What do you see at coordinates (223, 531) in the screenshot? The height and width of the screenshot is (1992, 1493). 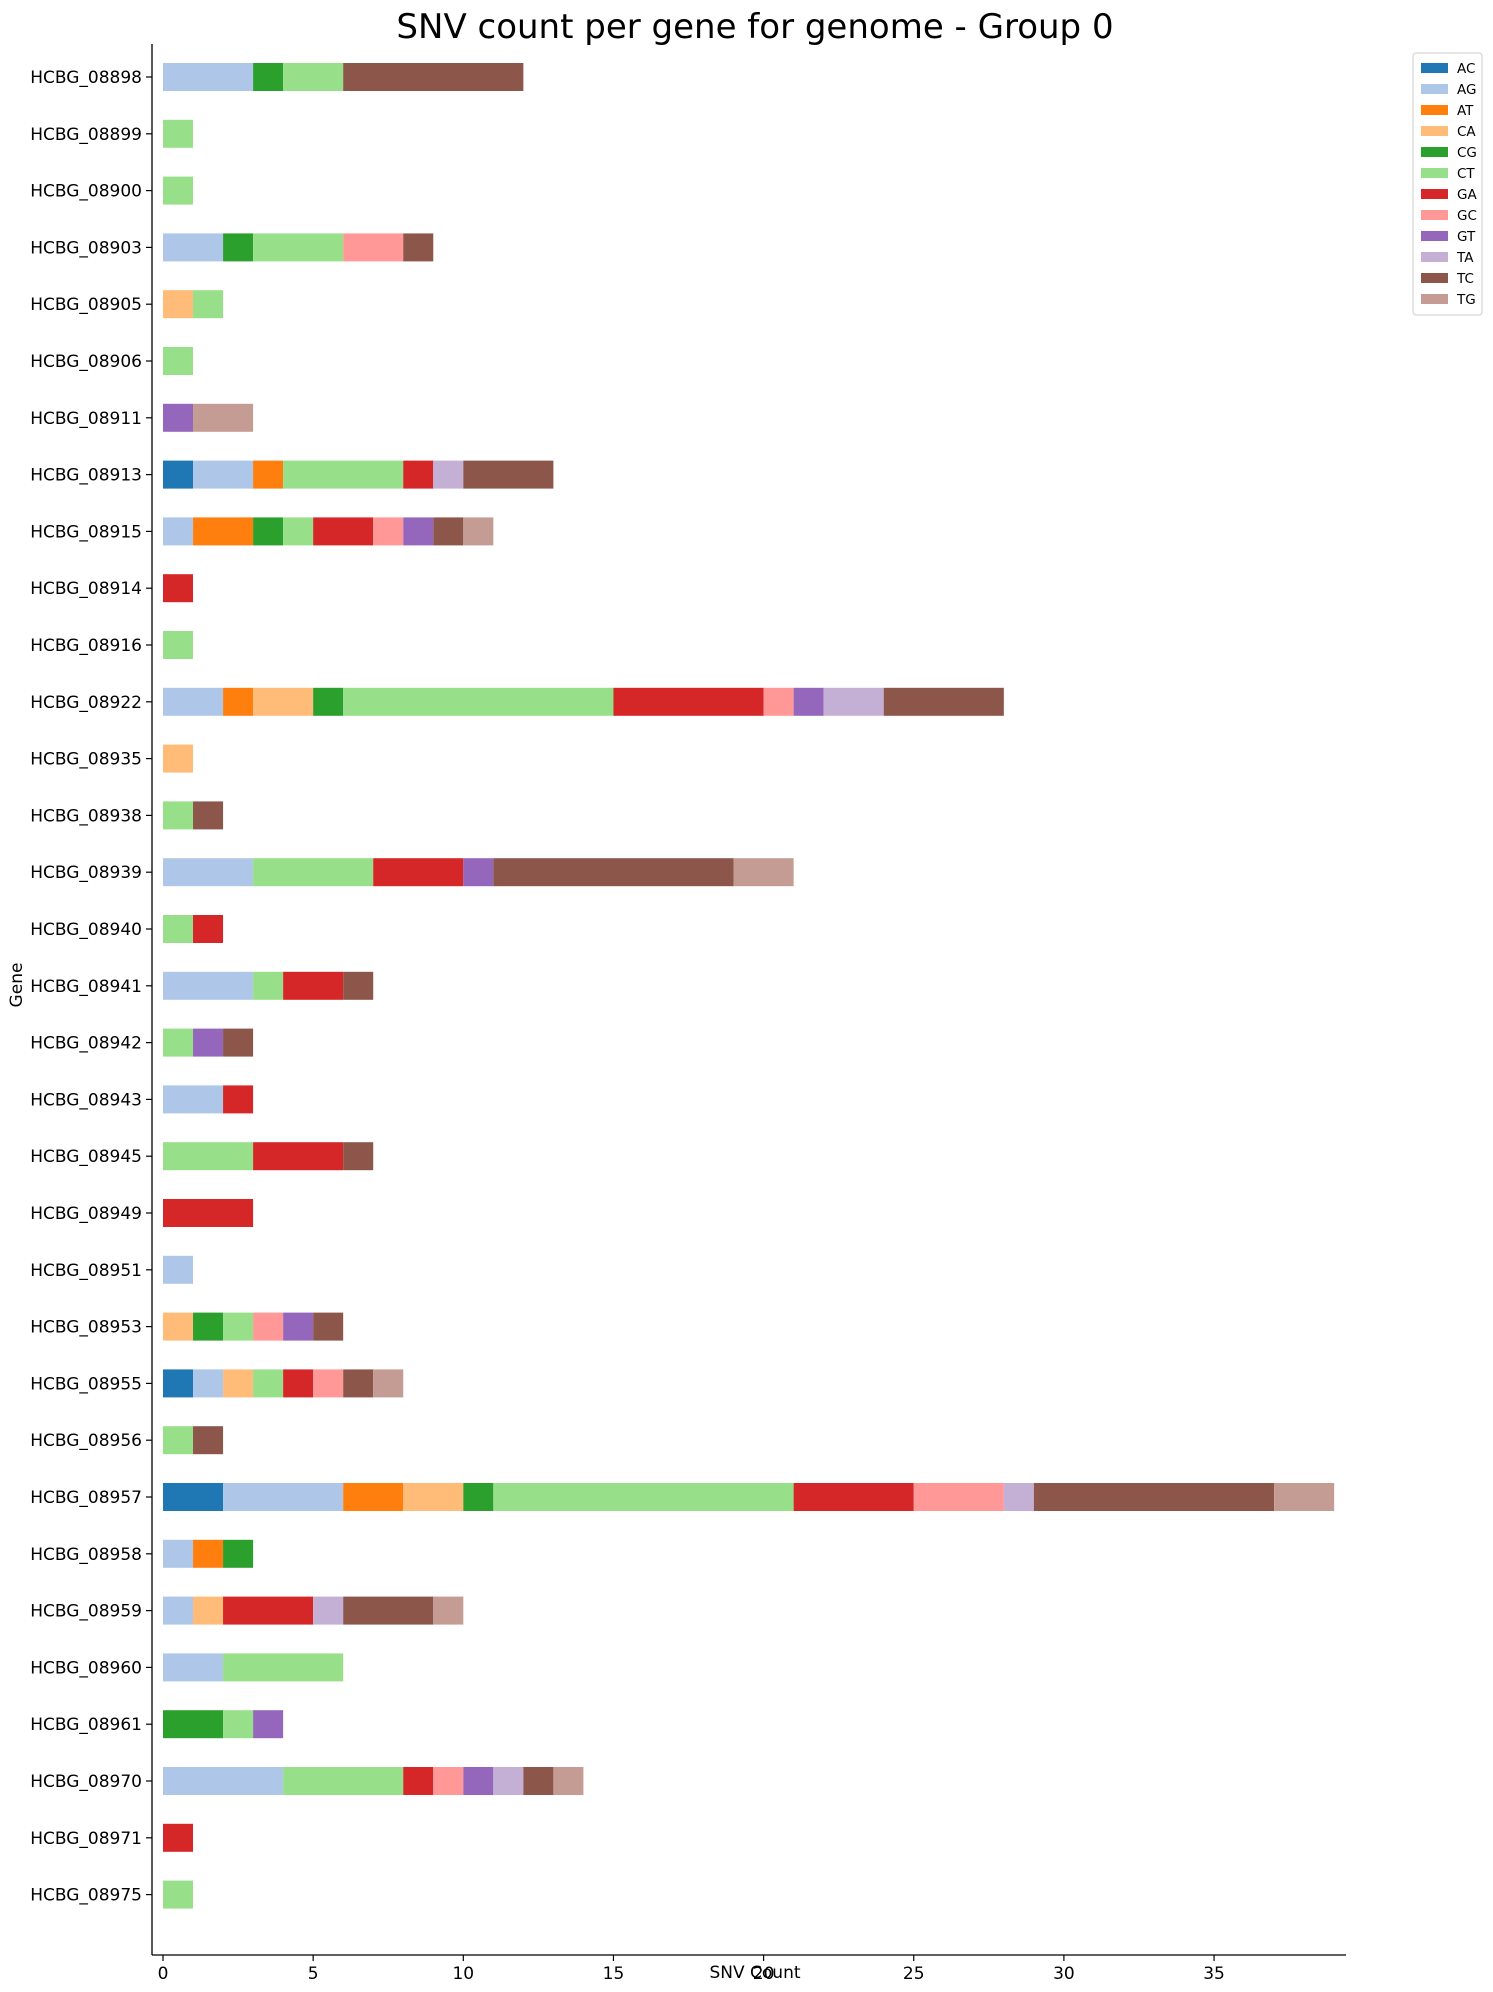 I see `bar-segment-HCBG_08915-AT` at bounding box center [223, 531].